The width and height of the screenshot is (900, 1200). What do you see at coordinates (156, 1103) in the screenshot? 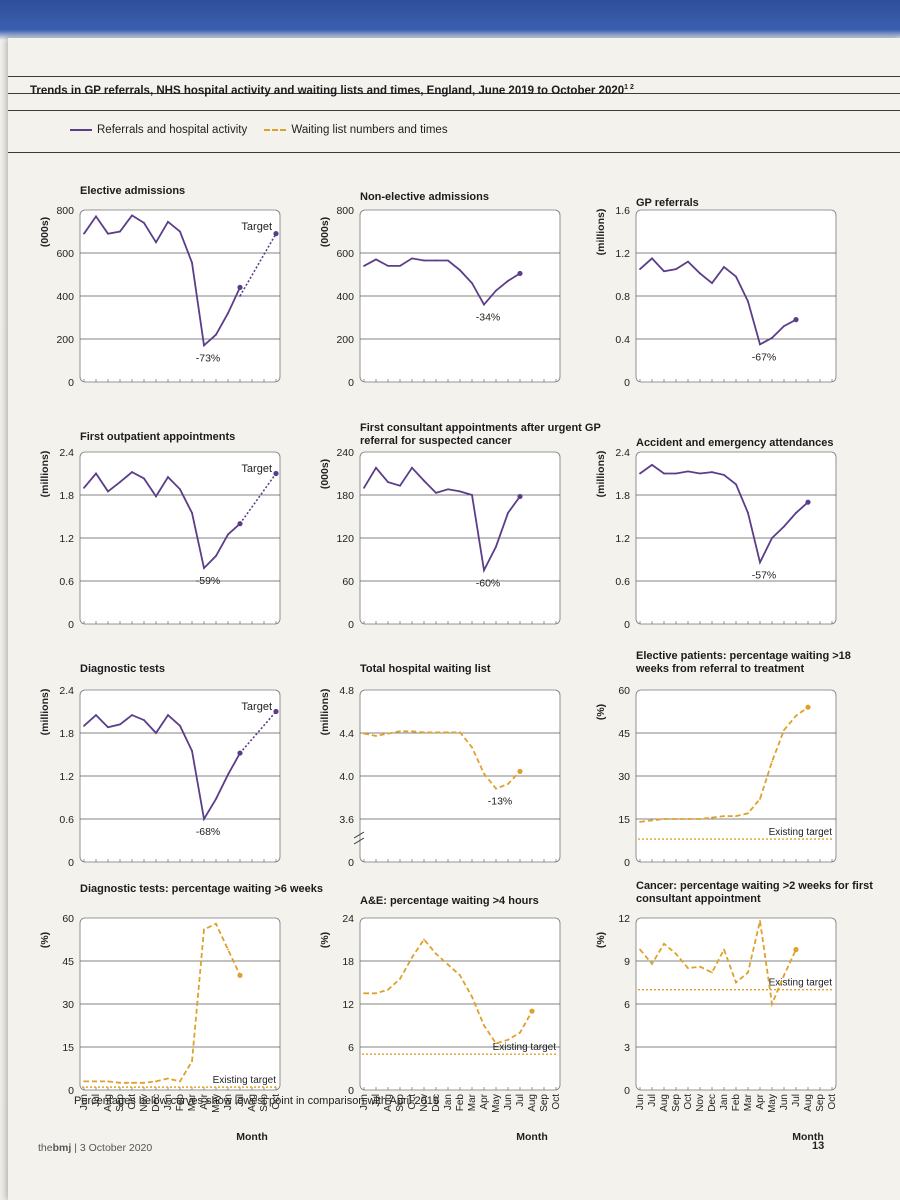
I see `month-tick-label: Dec` at bounding box center [156, 1103].